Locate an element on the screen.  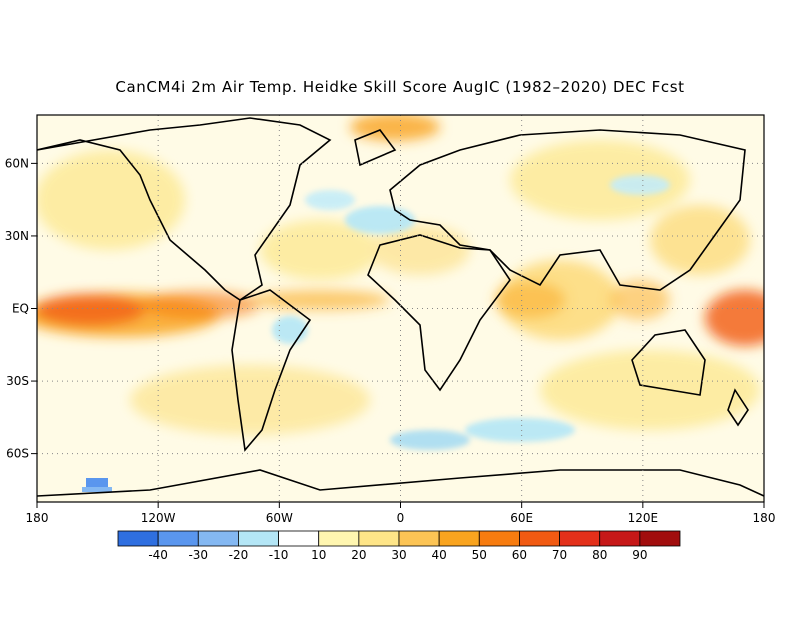
lat-tick-label: 60N is located at coordinates (17, 163).